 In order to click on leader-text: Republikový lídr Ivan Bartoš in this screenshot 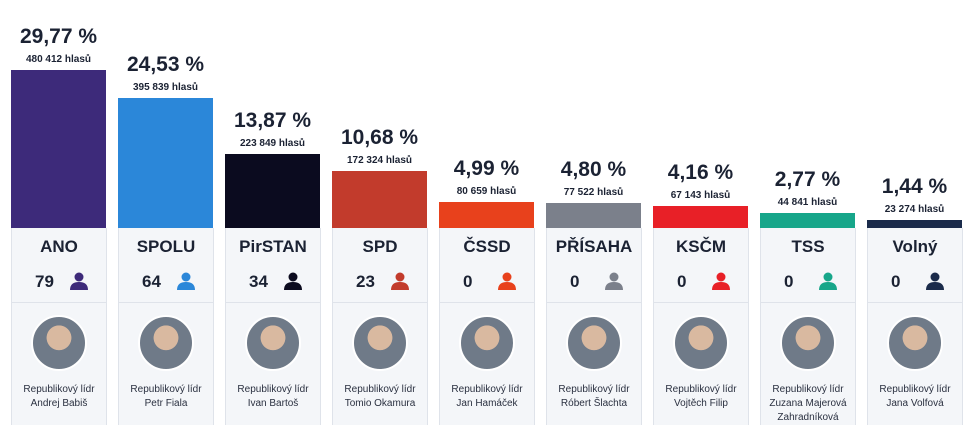, I will do `click(273, 397)`.